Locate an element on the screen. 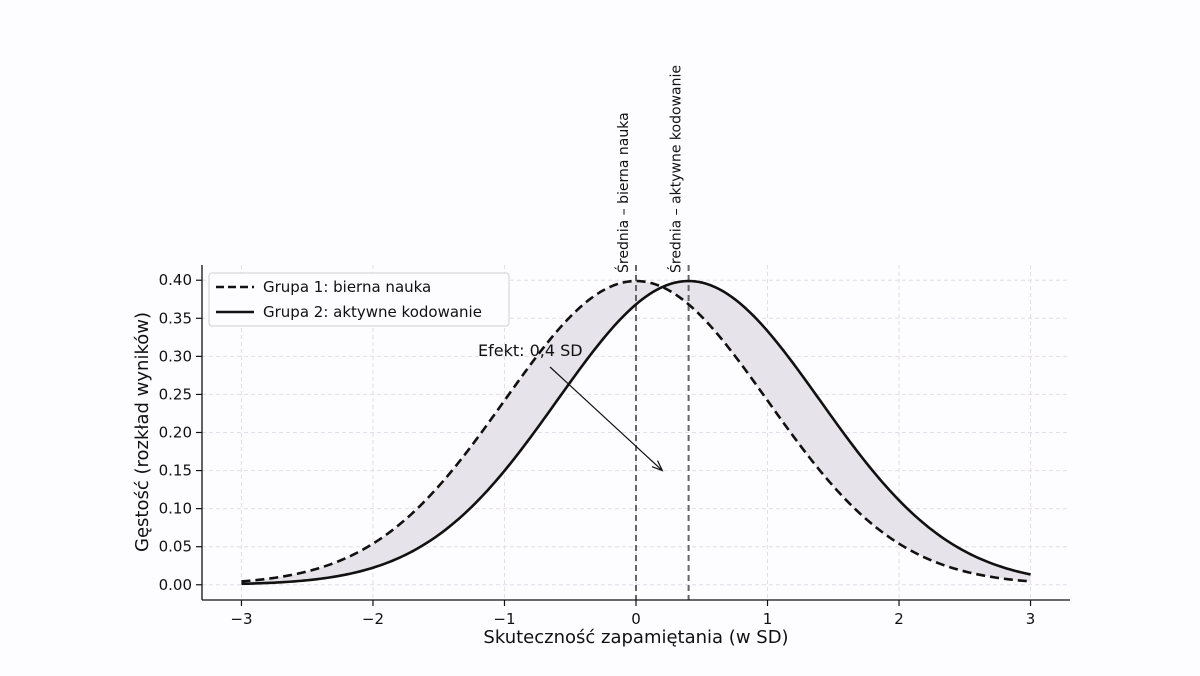 This screenshot has height=676, width=1200. mean-line-label-2: Średnia – aktywne kodowanie is located at coordinates (676, 169).